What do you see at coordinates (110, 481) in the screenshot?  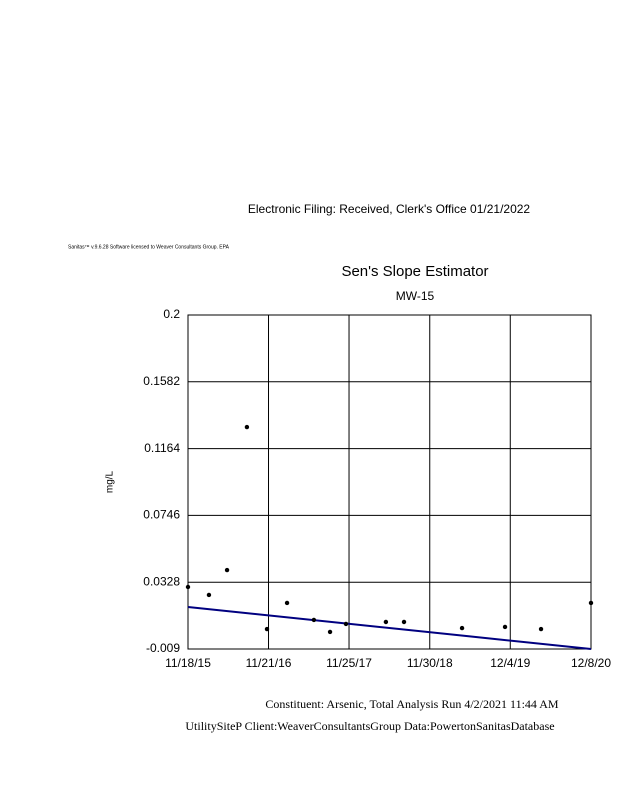 I see `y-axis-label: mg/L` at bounding box center [110, 481].